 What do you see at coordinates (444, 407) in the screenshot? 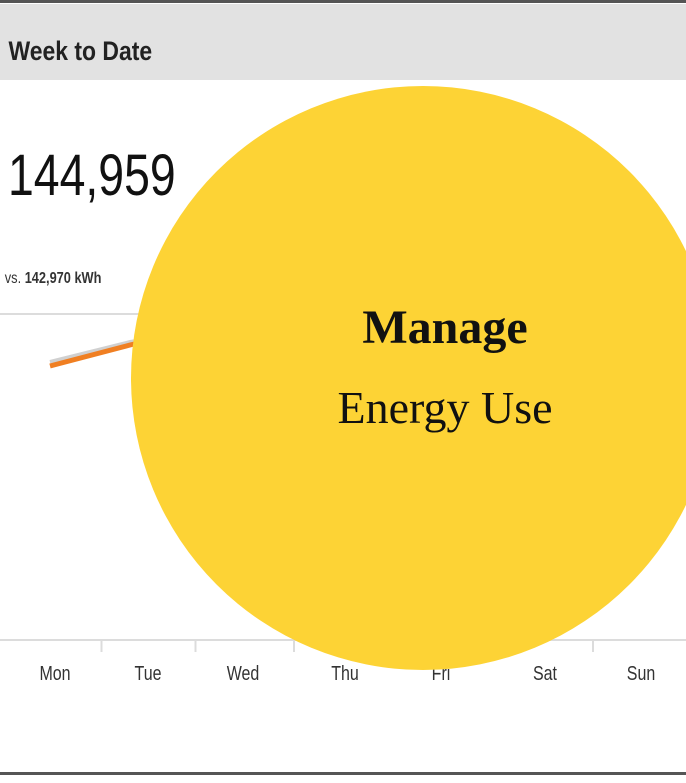
I see `badge-subtitle: Energy Use` at bounding box center [444, 407].